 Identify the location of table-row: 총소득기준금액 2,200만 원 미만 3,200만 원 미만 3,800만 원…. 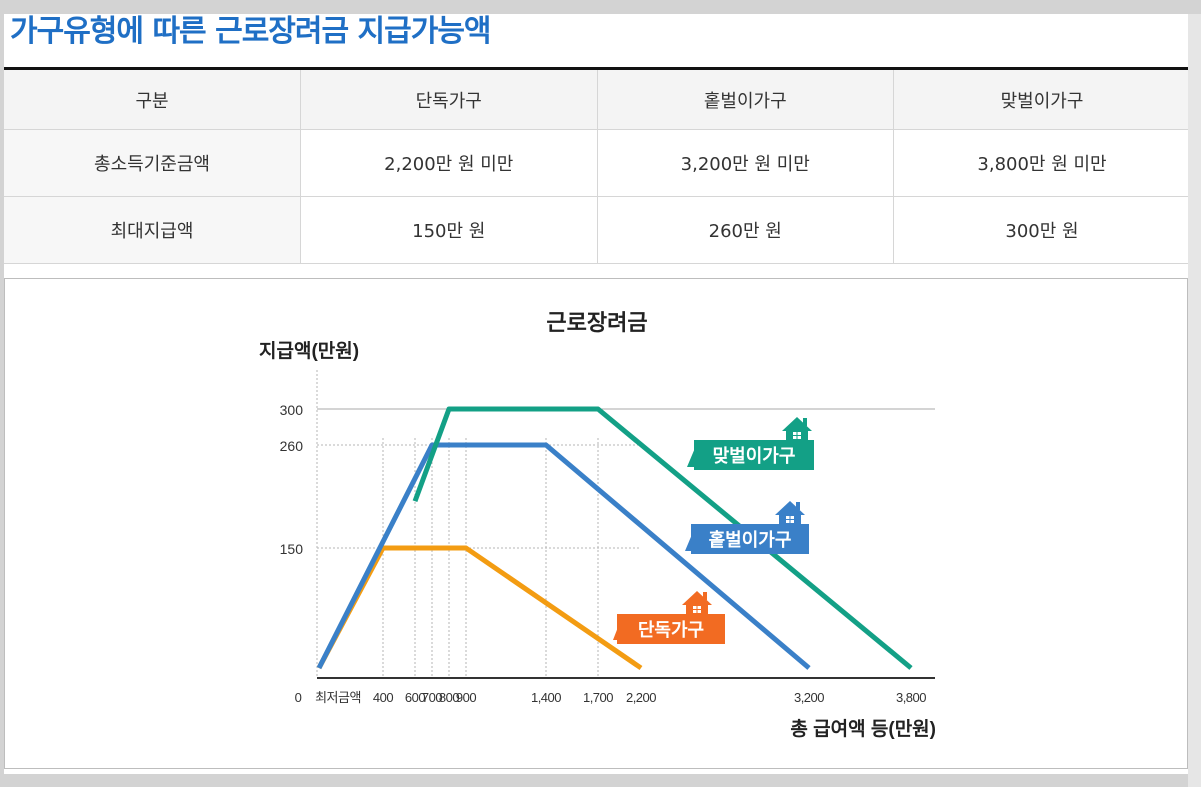
(597, 163).